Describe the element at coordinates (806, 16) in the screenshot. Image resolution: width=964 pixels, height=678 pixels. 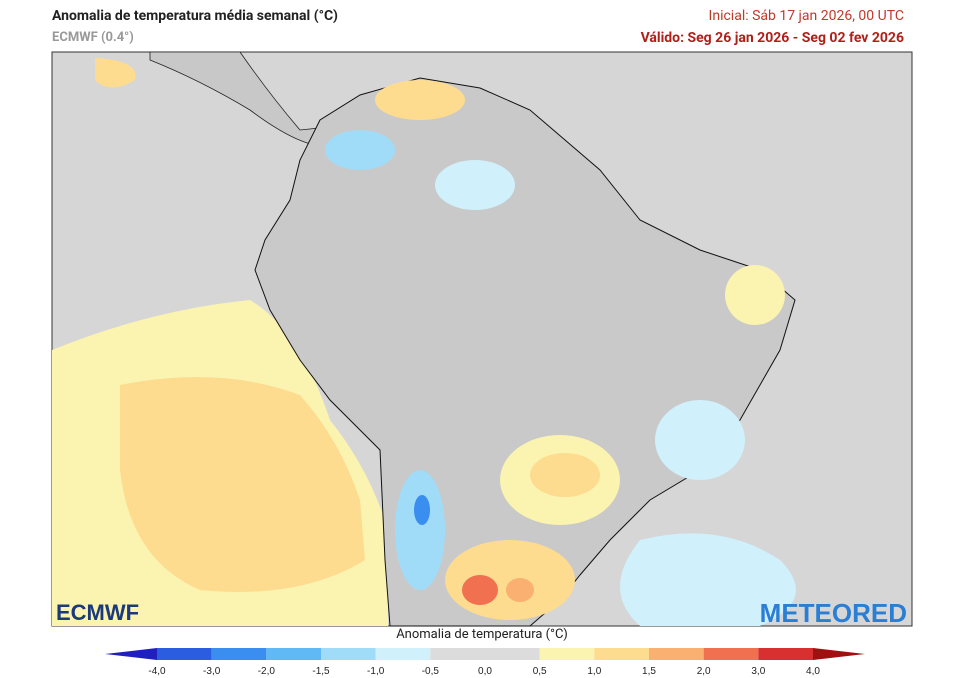
I see `initial-time: Inicial: Sáb 17 jan 2026, 00 UTC` at that location.